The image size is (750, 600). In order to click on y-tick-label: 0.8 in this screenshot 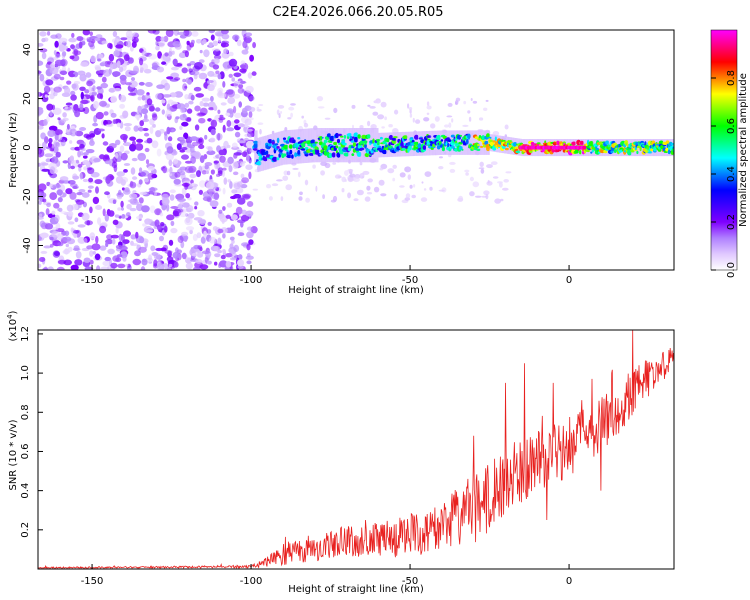, I will do `click(25, 412)`.